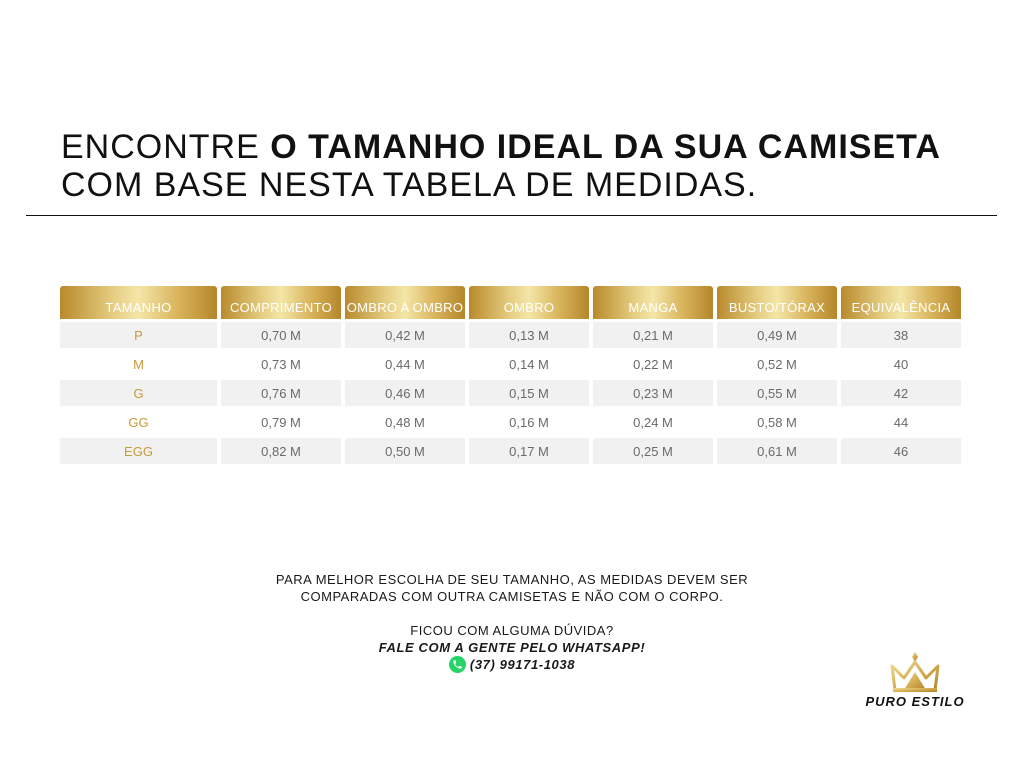 This screenshot has height=768, width=1024. What do you see at coordinates (901, 302) in the screenshot?
I see `column-header: EQUIVALÊNCIA` at bounding box center [901, 302].